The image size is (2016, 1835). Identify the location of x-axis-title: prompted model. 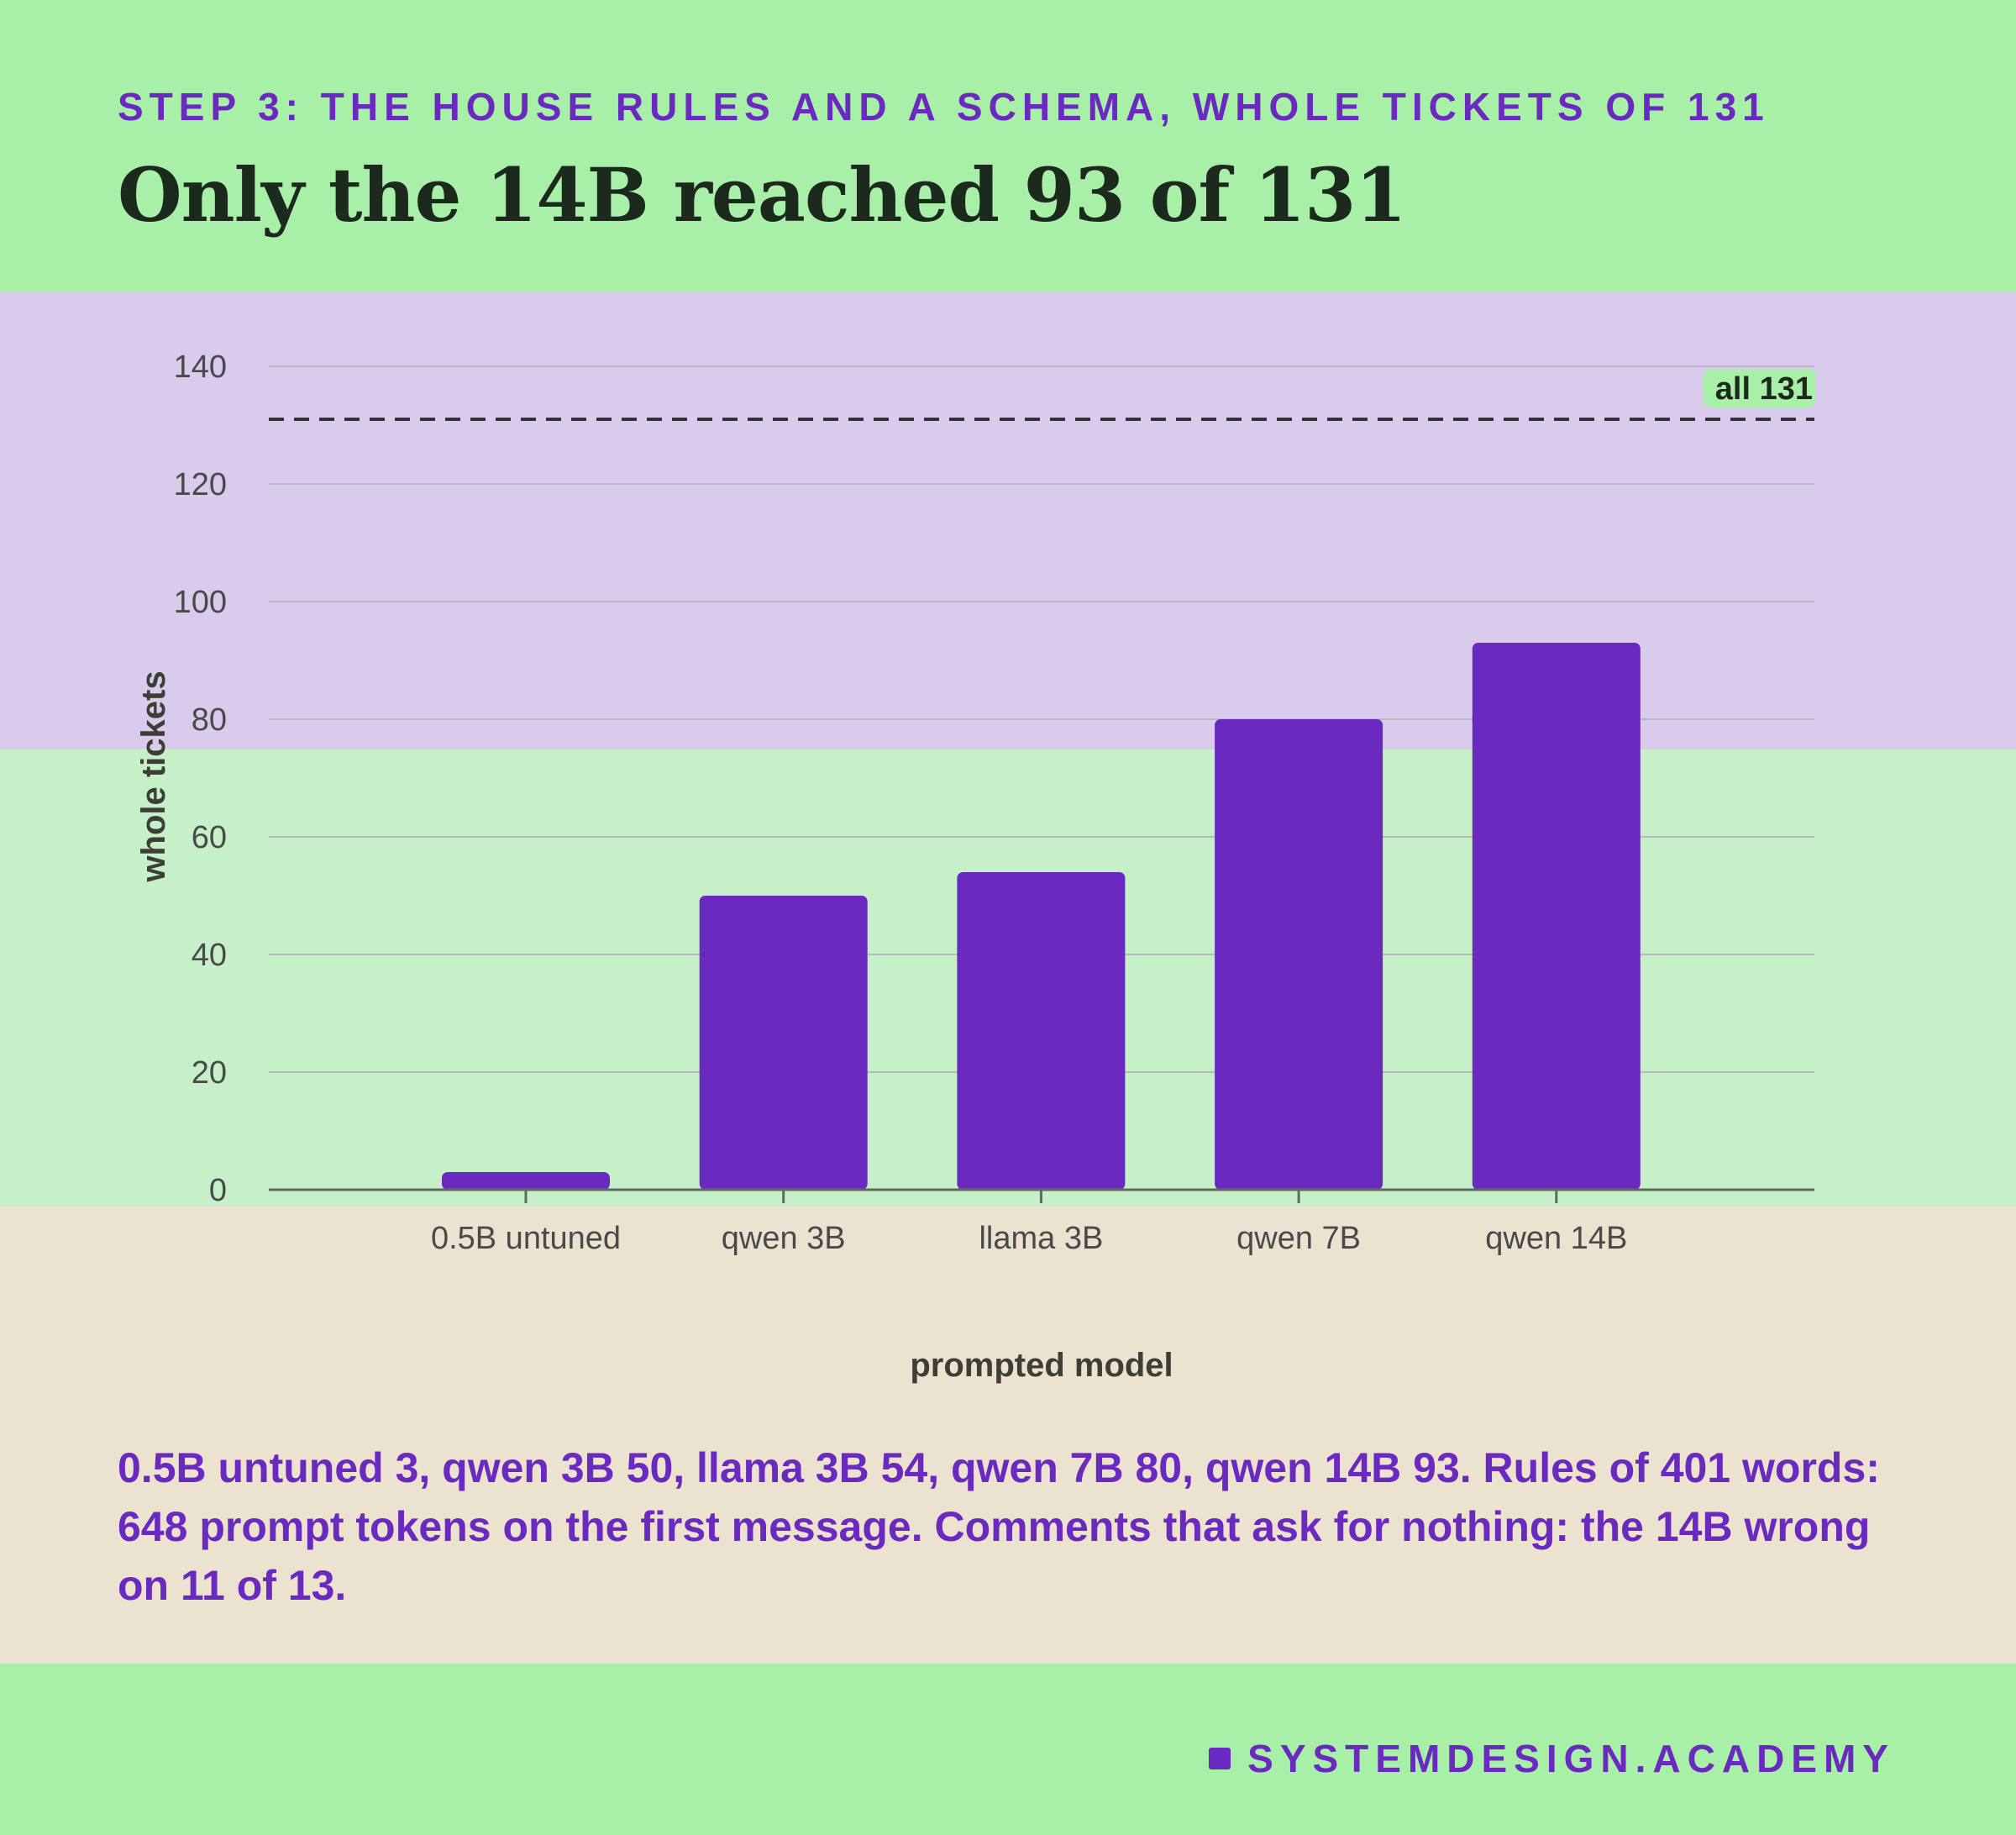
(1041, 1365).